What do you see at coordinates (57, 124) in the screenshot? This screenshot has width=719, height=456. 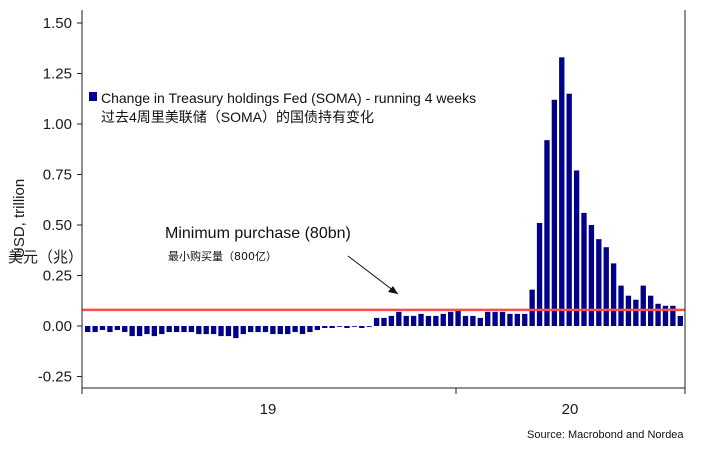 I see `y-tick-label: 1.00` at bounding box center [57, 124].